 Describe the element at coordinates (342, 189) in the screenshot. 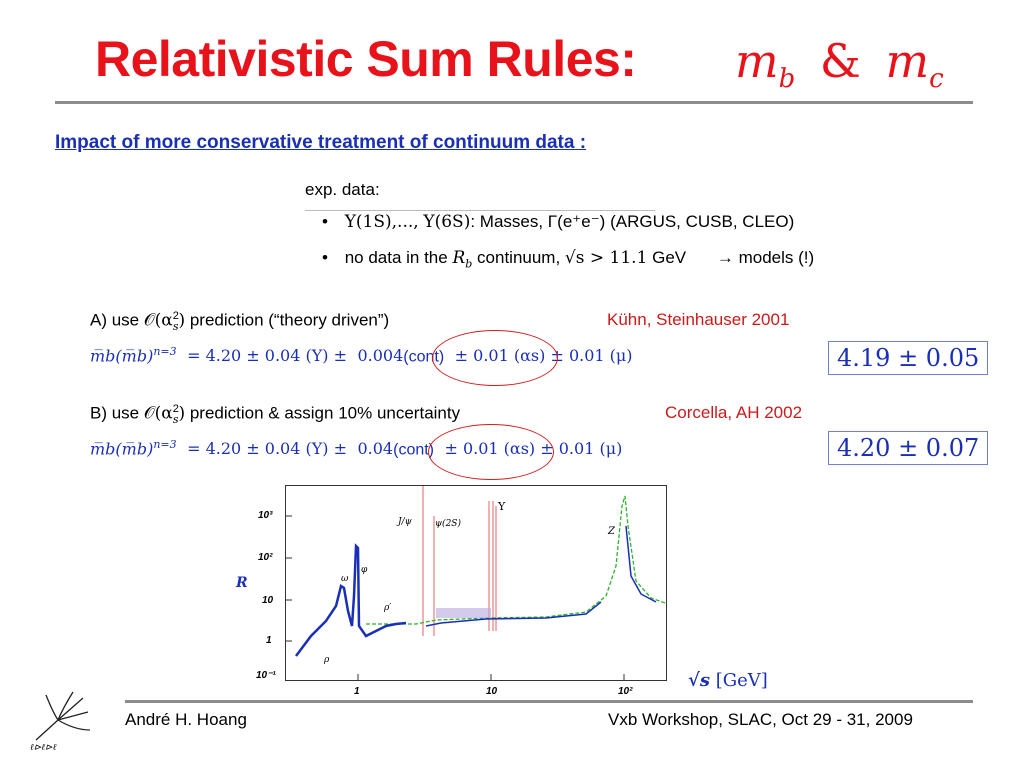

I see `exp-data-heading: exp. data:` at that location.